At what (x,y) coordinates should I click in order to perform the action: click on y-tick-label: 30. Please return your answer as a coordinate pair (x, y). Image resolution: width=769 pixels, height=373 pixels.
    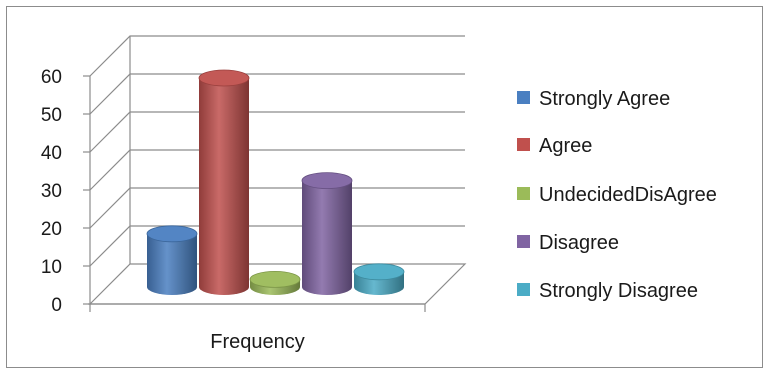
    Looking at the image, I should click on (51, 191).